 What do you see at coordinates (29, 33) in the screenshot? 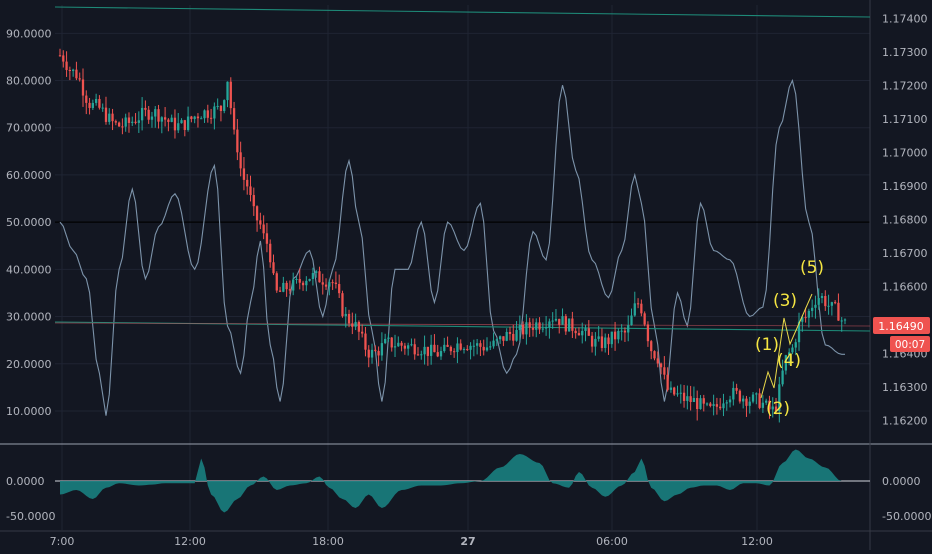
I see `left-axis-tick-label: 90.0000` at bounding box center [29, 33].